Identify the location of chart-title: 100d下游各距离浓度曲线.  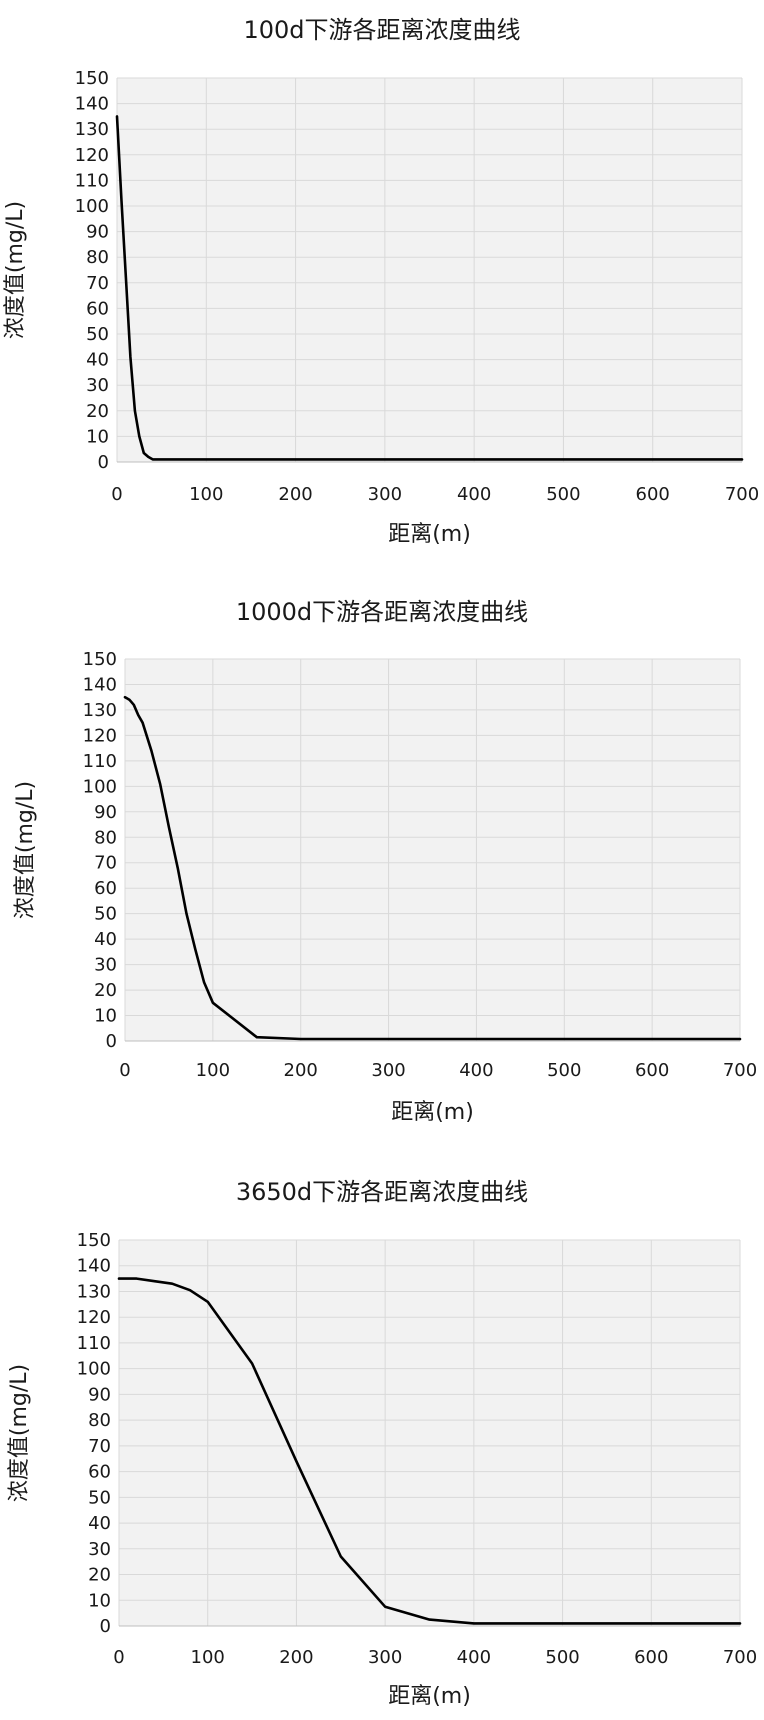
(381, 30).